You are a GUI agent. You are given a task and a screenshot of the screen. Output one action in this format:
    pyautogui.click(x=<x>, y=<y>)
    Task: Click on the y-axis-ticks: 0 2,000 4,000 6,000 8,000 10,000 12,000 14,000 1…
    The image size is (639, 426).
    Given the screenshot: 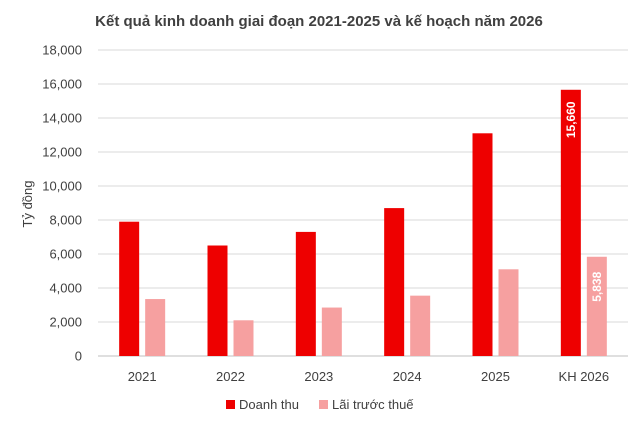 What is the action you would take?
    pyautogui.click(x=62, y=203)
    